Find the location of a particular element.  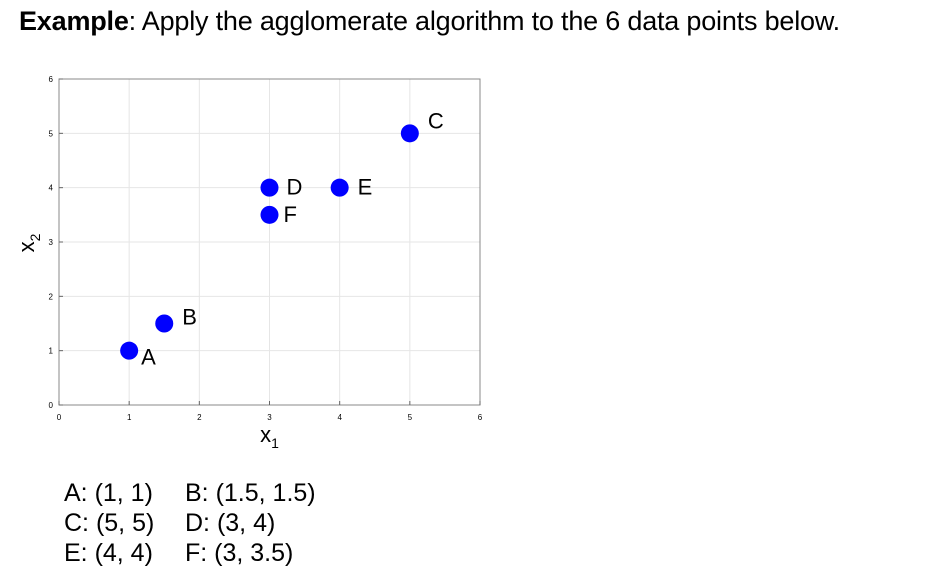

x-tick-label: 4 is located at coordinates (339, 417).